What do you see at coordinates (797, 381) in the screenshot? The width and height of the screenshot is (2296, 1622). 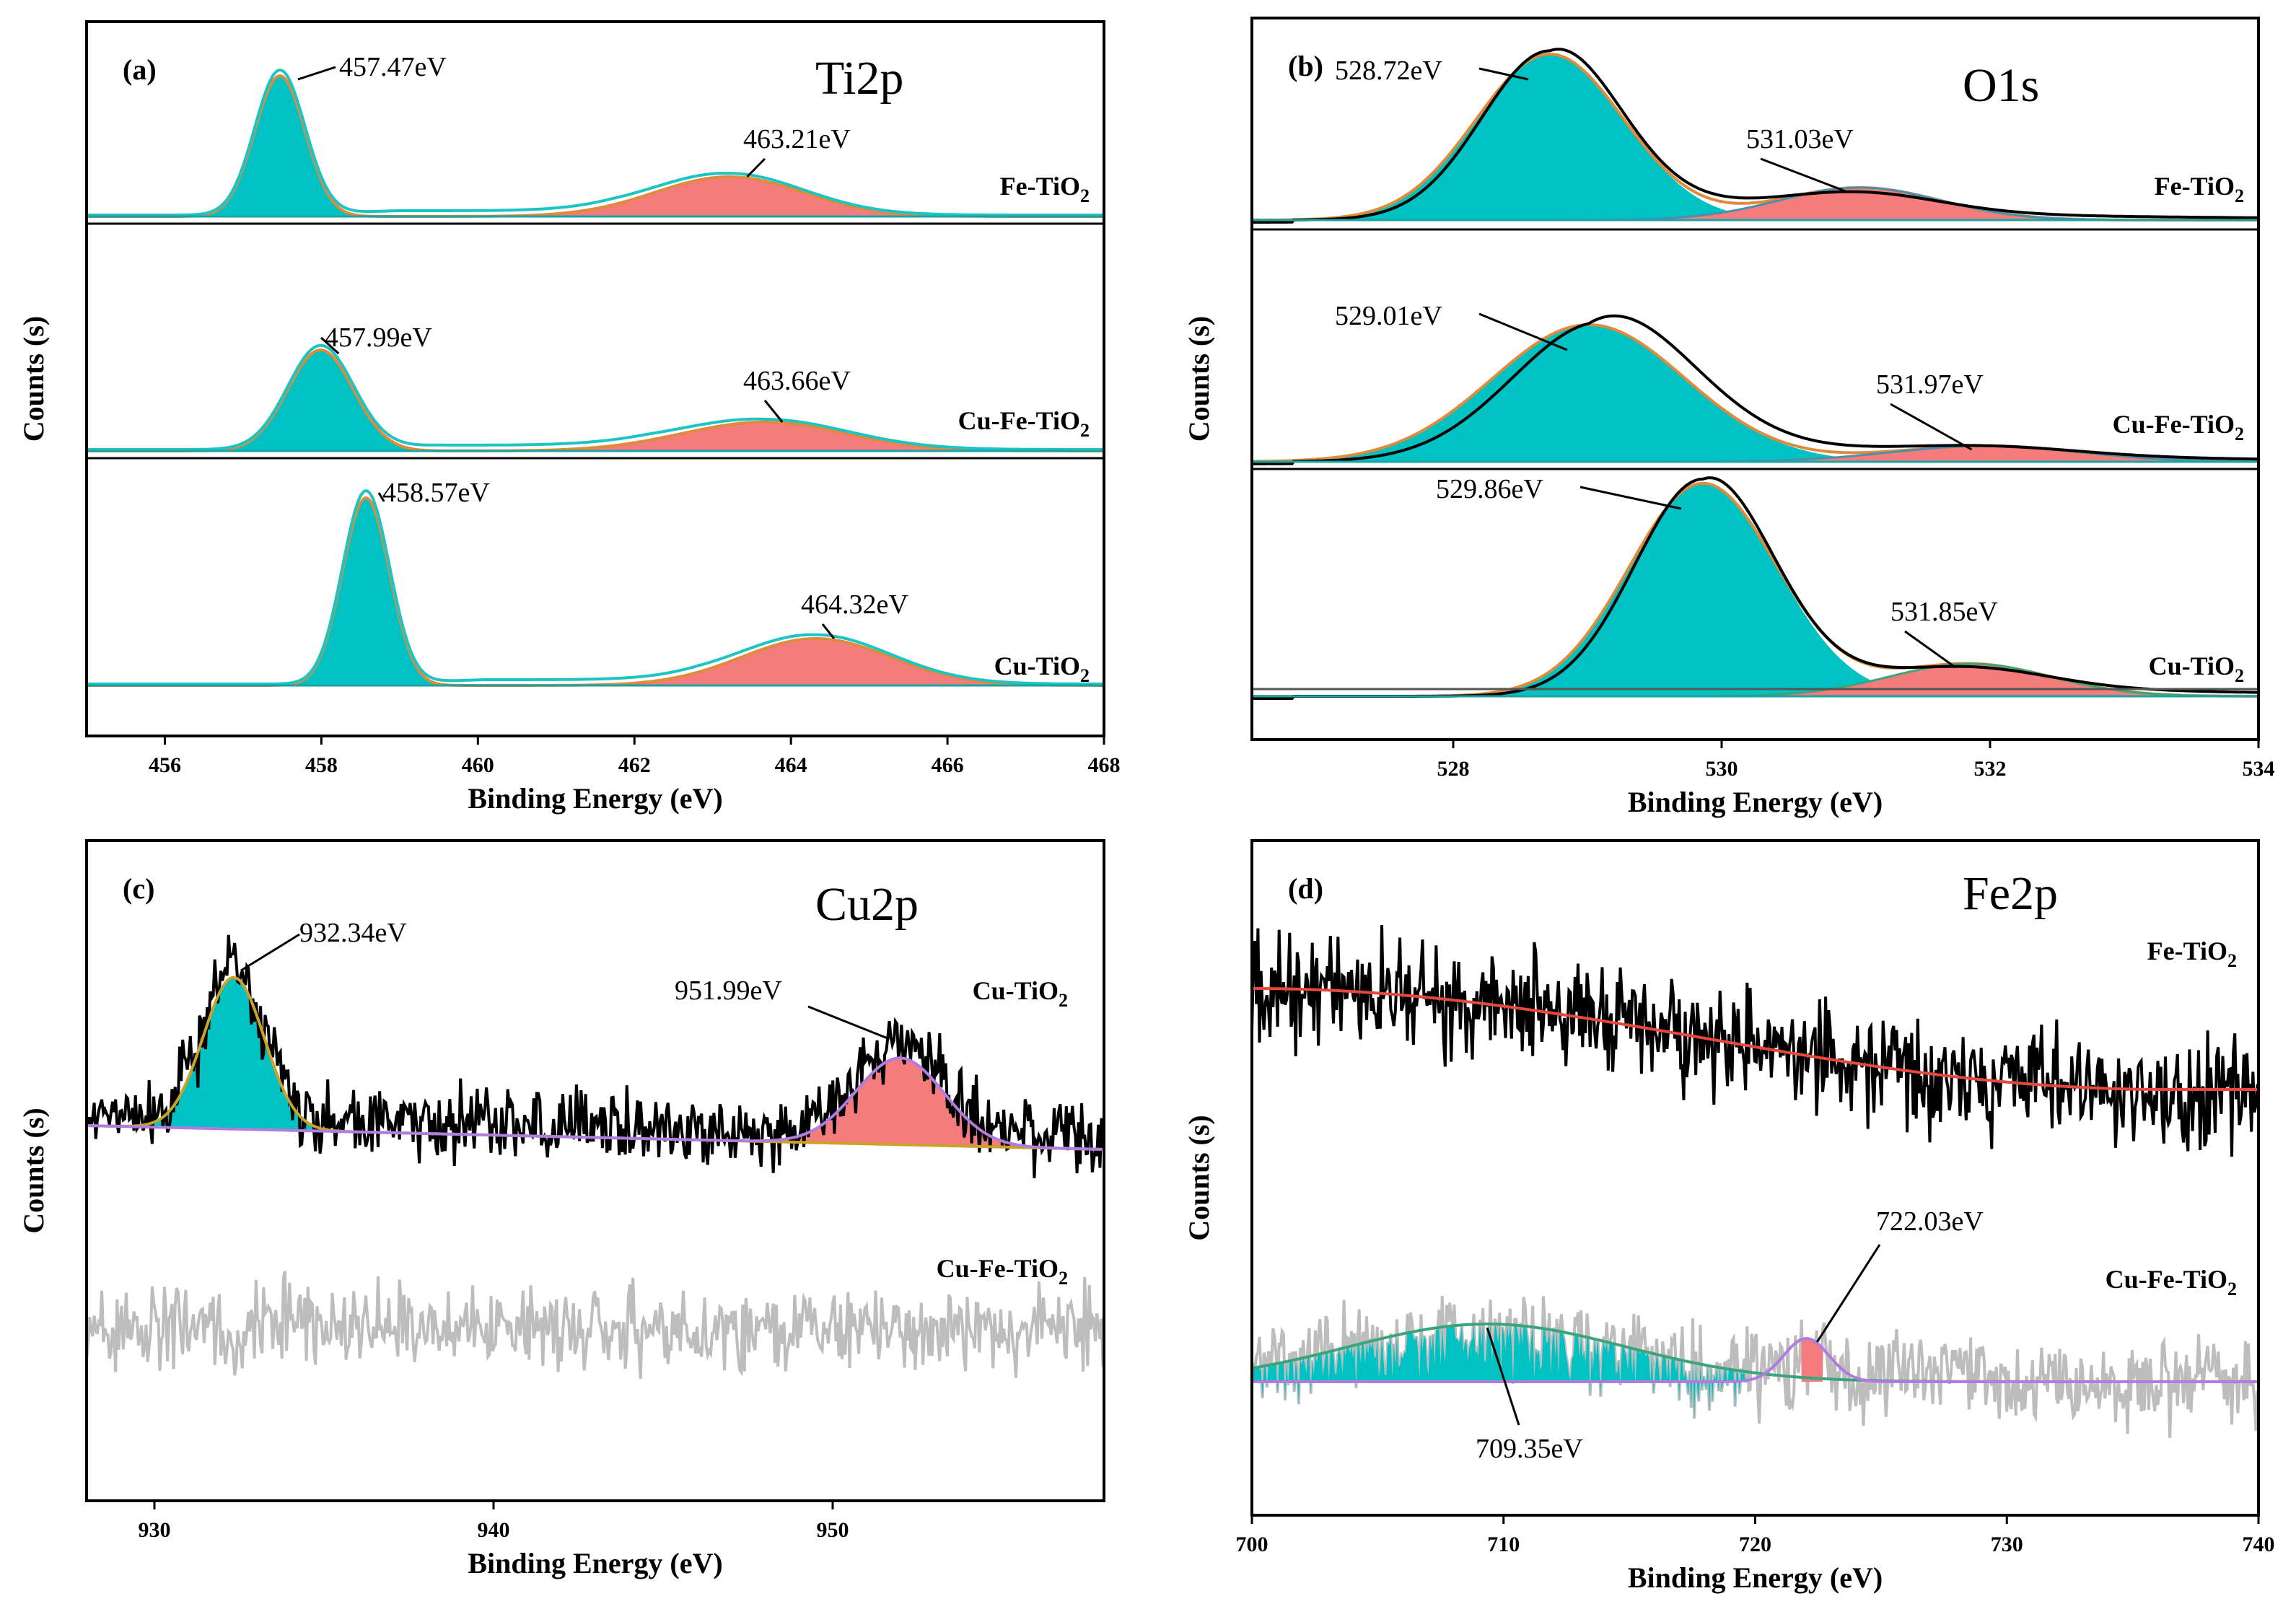 I see `peak-label: 463.66eV` at bounding box center [797, 381].